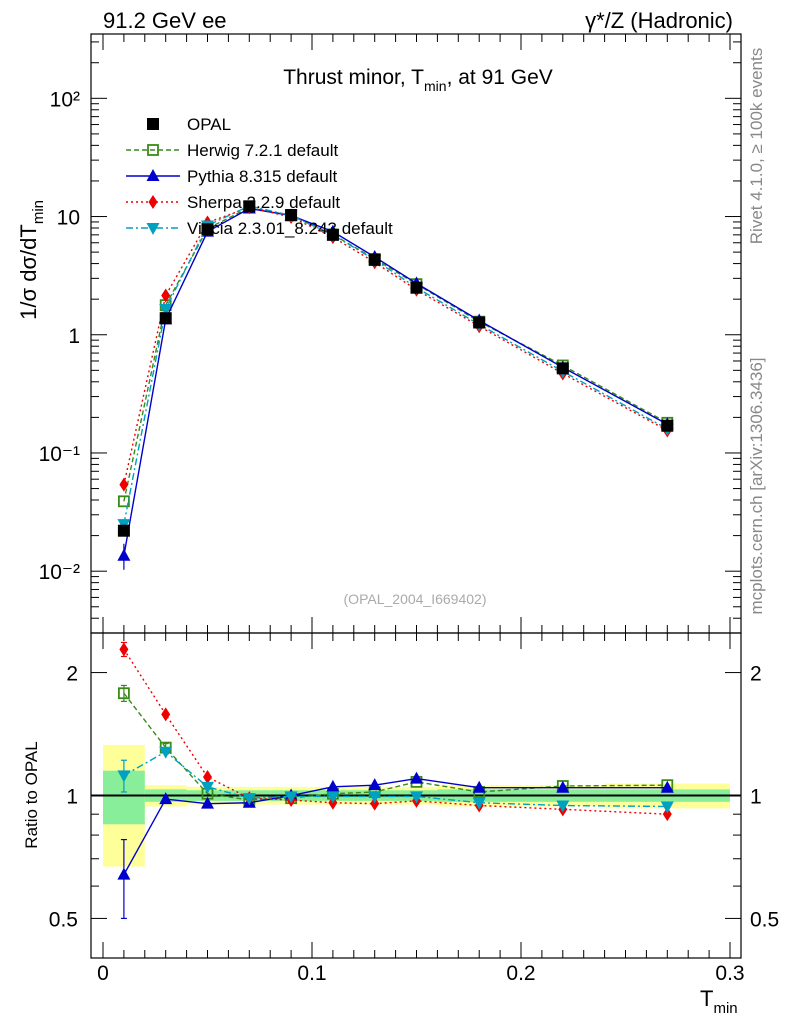  Describe the element at coordinates (72, 674) in the screenshot. I see `ratio-y-tick-label-left: 2` at that location.